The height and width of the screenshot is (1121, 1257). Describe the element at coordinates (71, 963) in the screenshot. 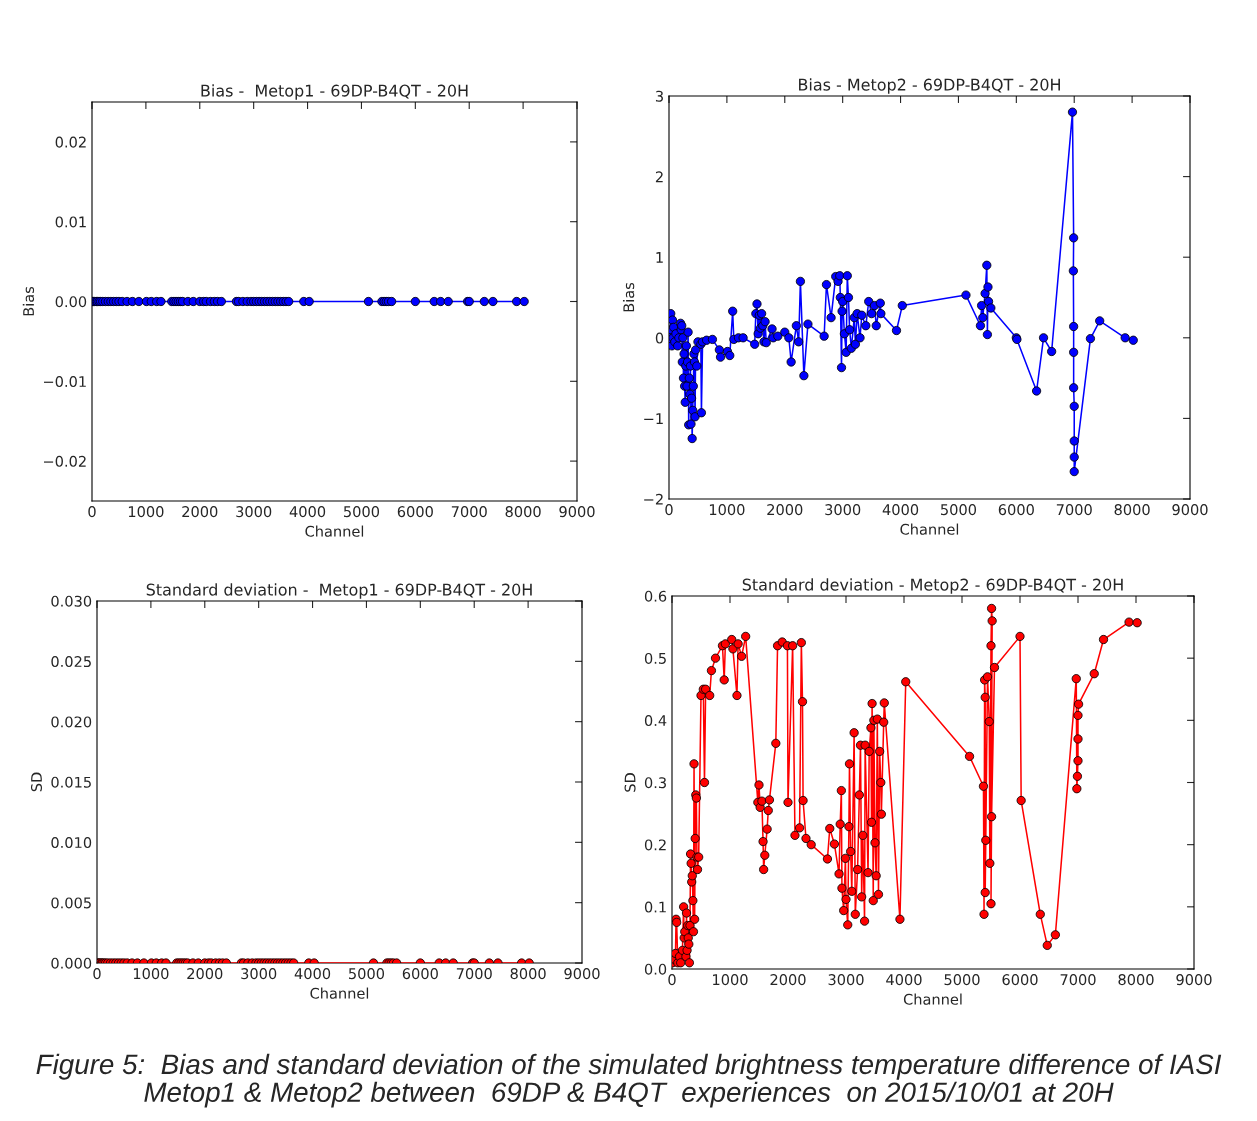

I see `y-tick-label: 0.000` at that location.